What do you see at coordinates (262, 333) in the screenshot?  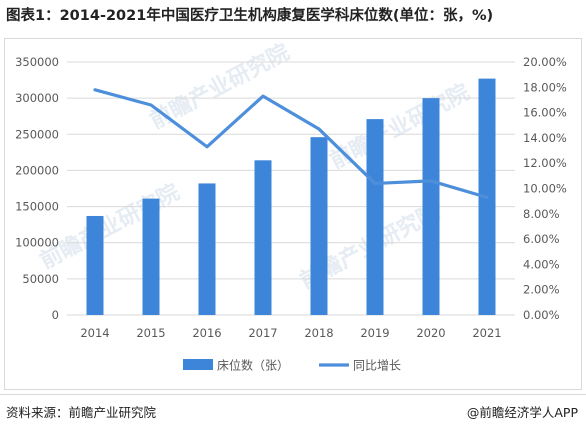 I see `x-tick-label: 2017` at bounding box center [262, 333].